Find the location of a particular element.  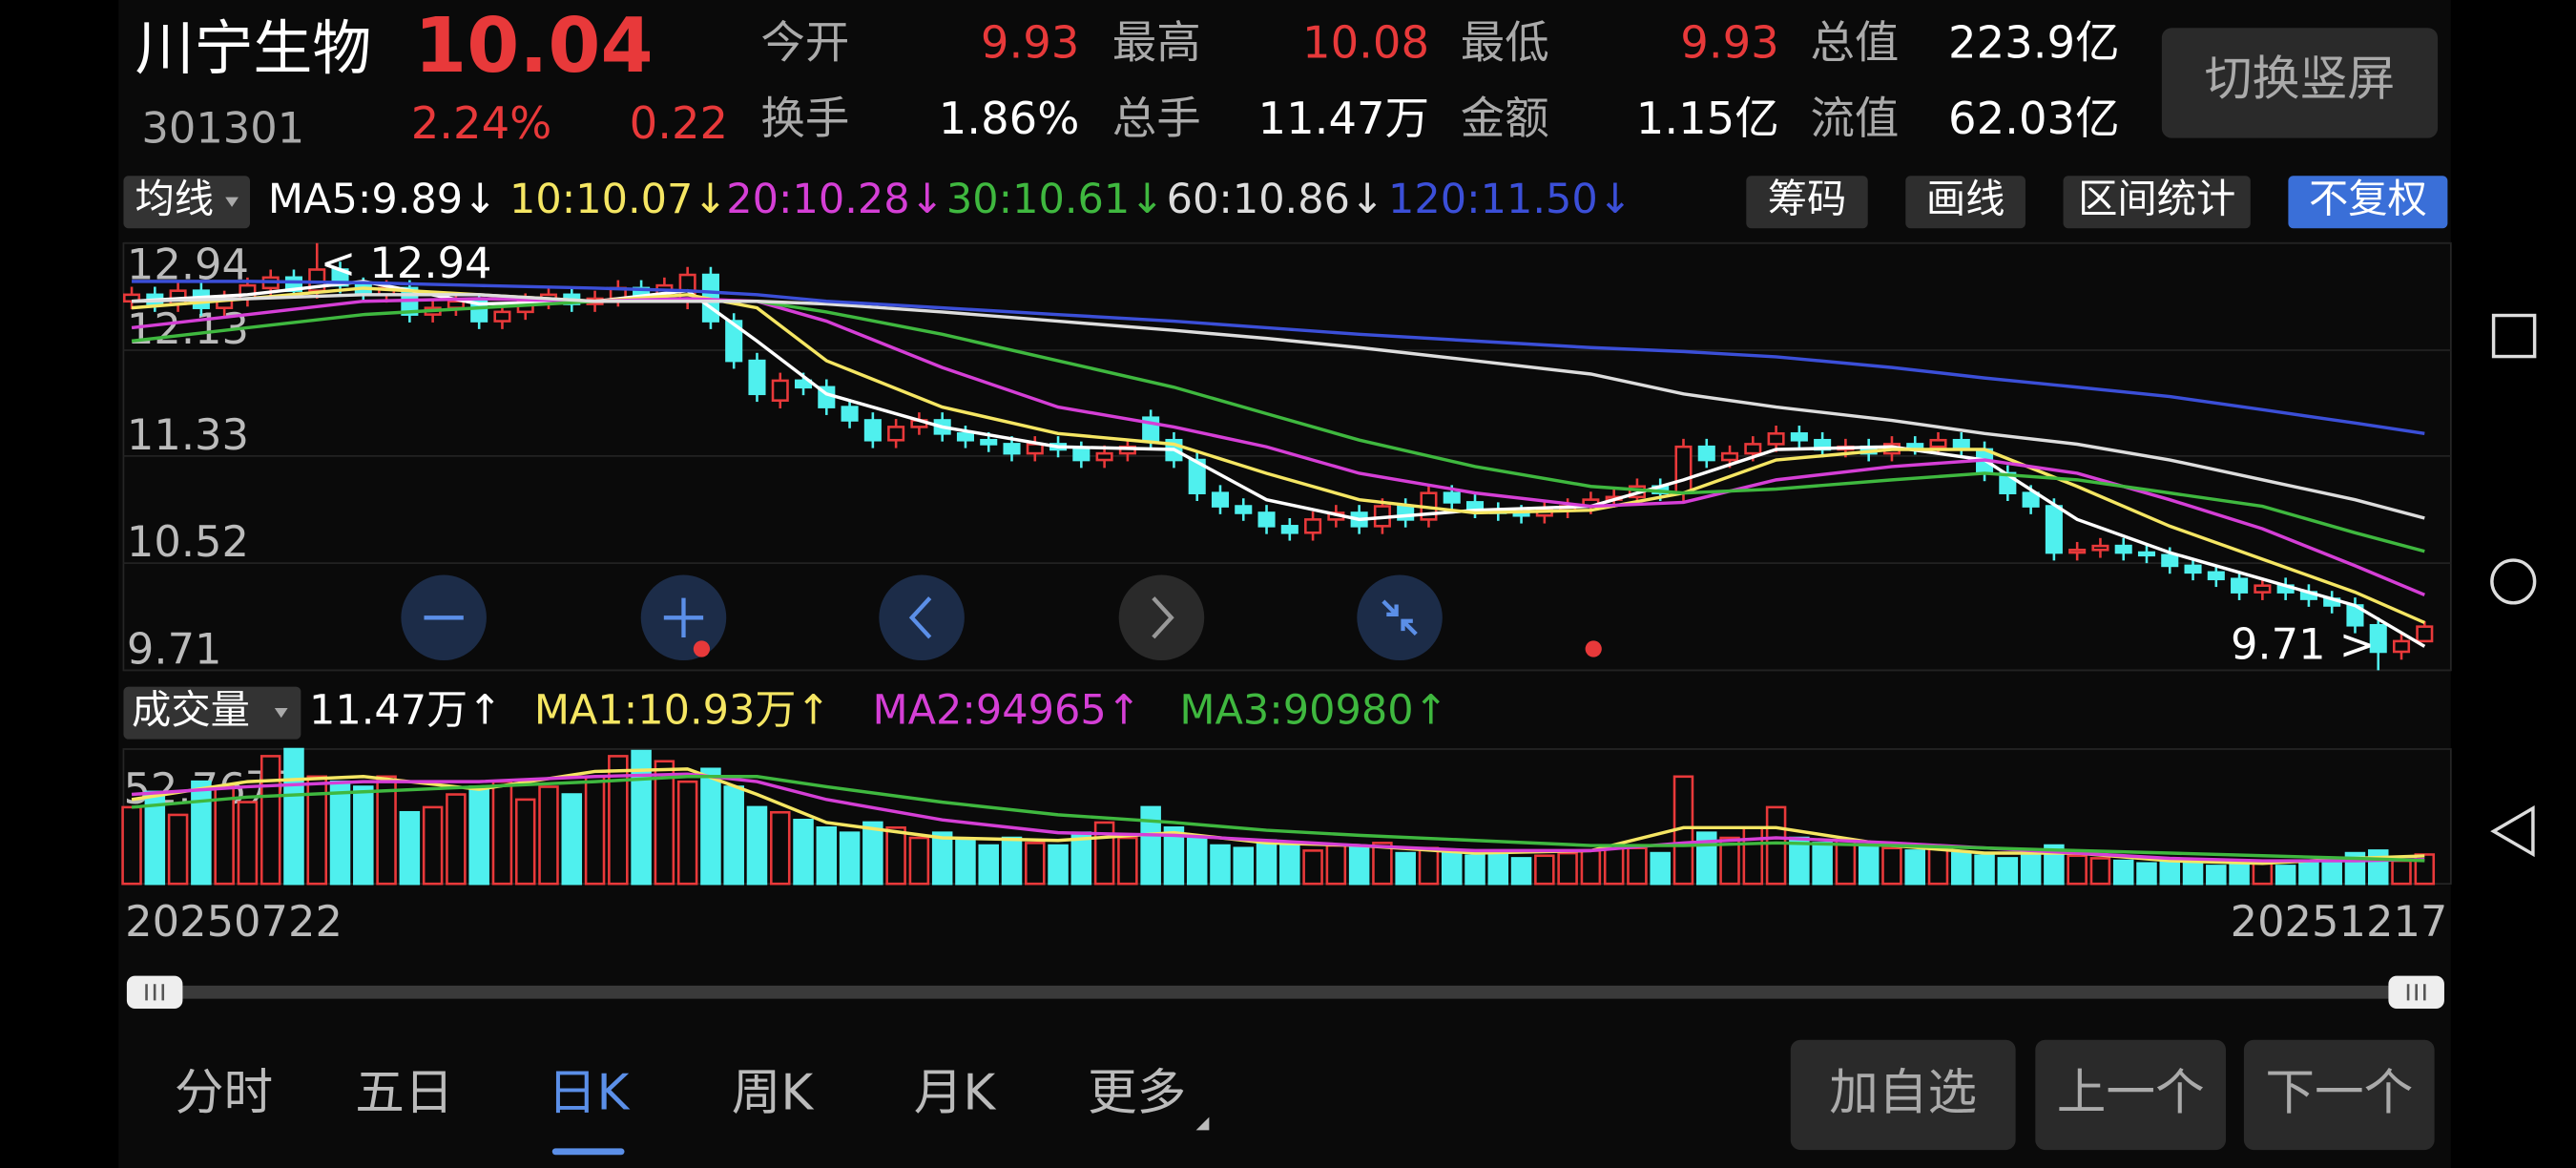

tool-button-label: 区间统计 is located at coordinates (2156, 199).